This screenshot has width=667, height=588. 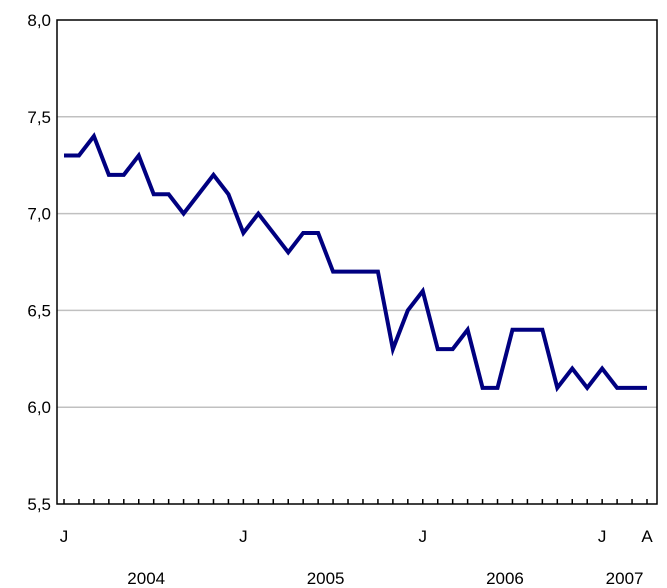 What do you see at coordinates (39, 214) in the screenshot?
I see `y-tick-label: 7,0` at bounding box center [39, 214].